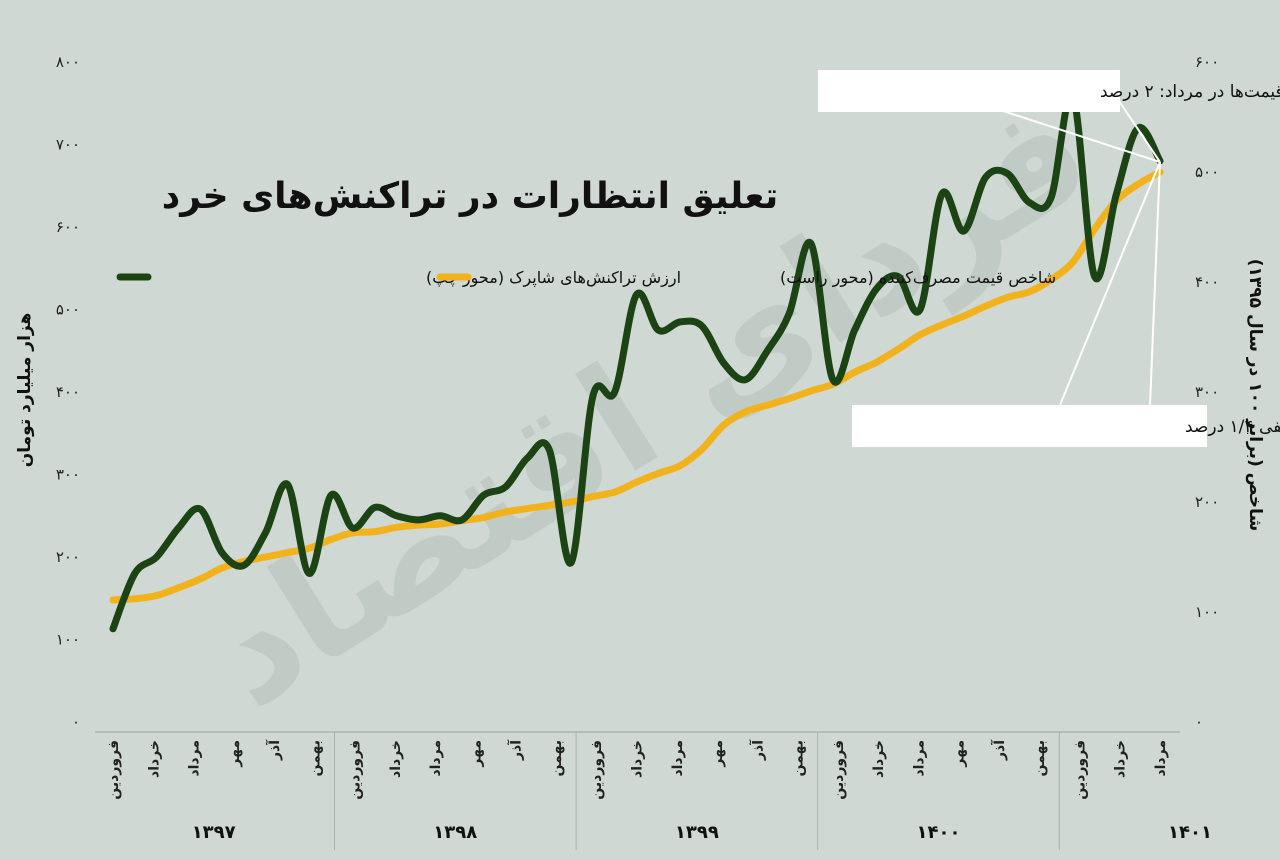  I want to click on left-tick-label: ۰, so click(76, 722).